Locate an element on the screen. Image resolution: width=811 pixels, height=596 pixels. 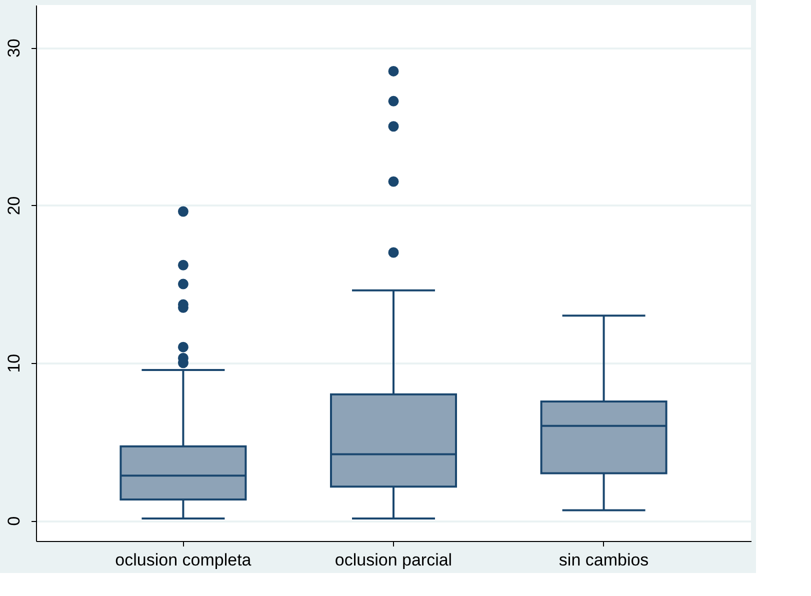
y-tick-label: 20 is located at coordinates (14, 206).